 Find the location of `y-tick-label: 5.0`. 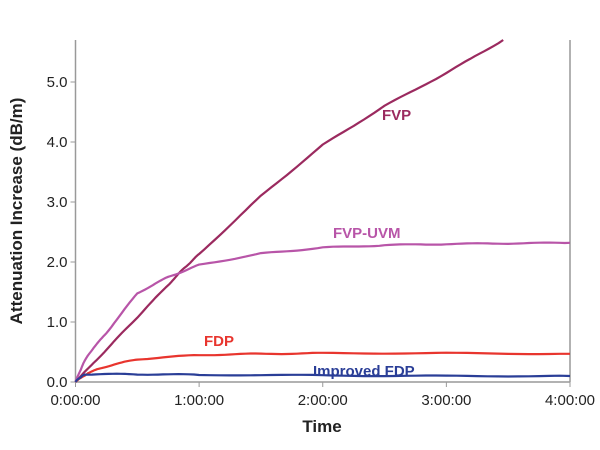

y-tick-label: 5.0 is located at coordinates (57, 82).